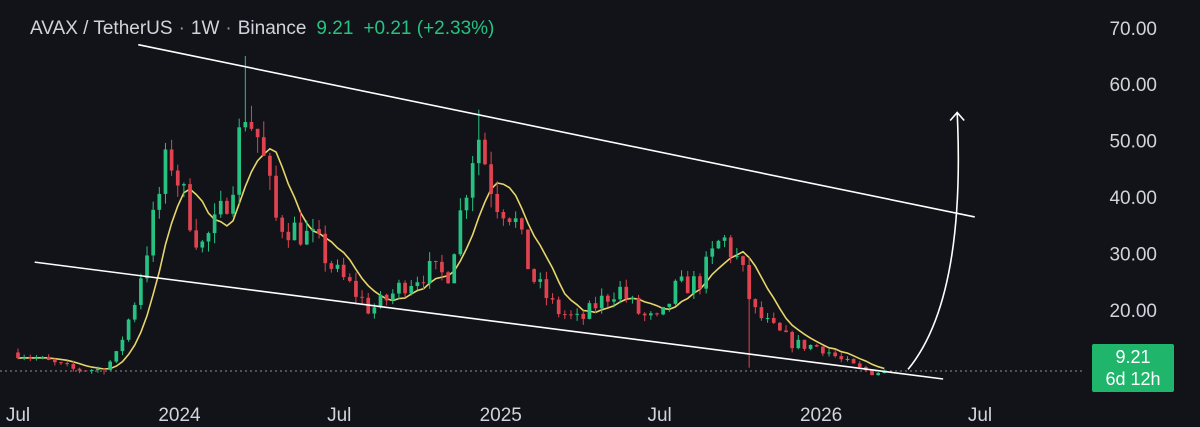  What do you see at coordinates (1133, 368) in the screenshot?
I see `current-price-badge: 9.21 6d 12h` at bounding box center [1133, 368].